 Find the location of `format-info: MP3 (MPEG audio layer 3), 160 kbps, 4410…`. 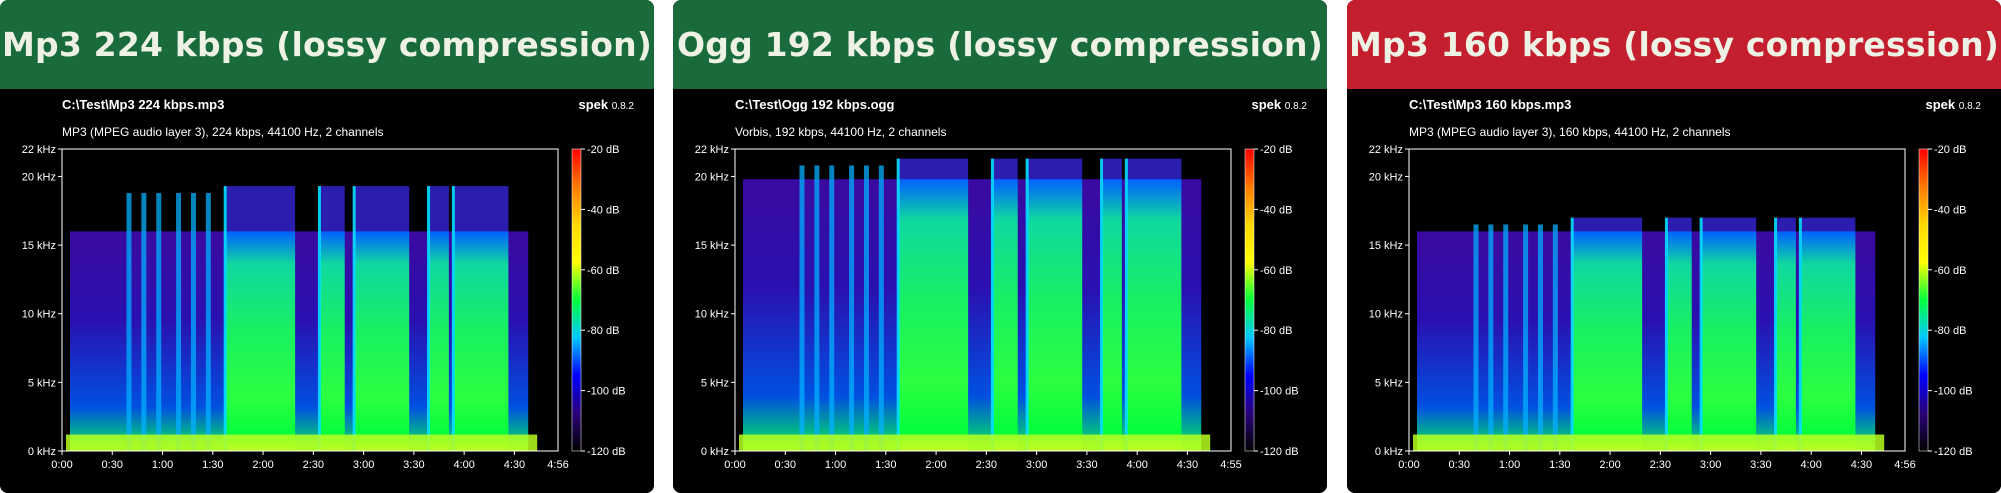

format-info: MP3 (MPEG audio layer 3), 160 kbps, 4410… is located at coordinates (1570, 132).